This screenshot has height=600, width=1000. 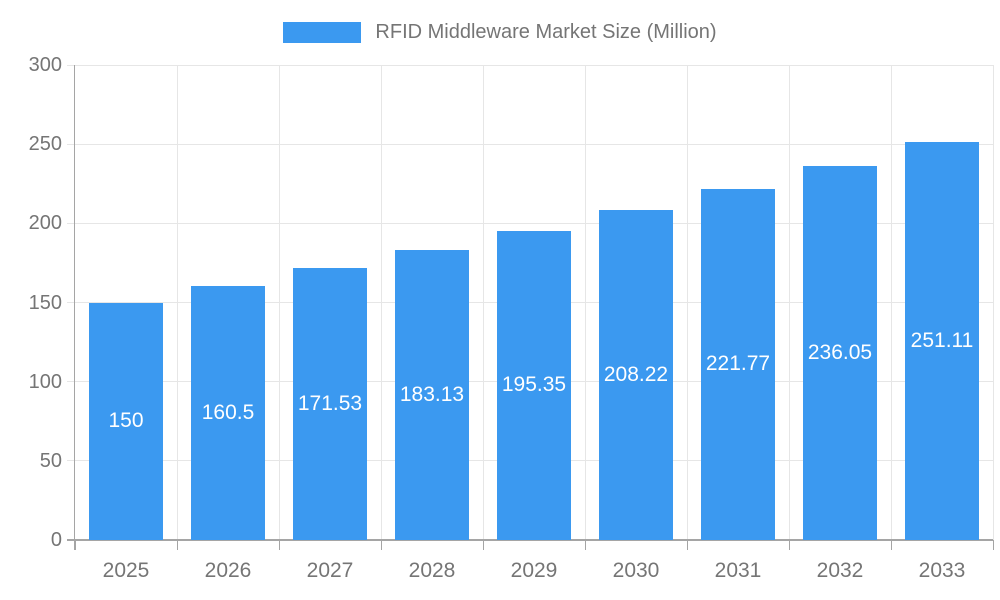 I want to click on bar-value-label: 150, so click(x=126, y=421).